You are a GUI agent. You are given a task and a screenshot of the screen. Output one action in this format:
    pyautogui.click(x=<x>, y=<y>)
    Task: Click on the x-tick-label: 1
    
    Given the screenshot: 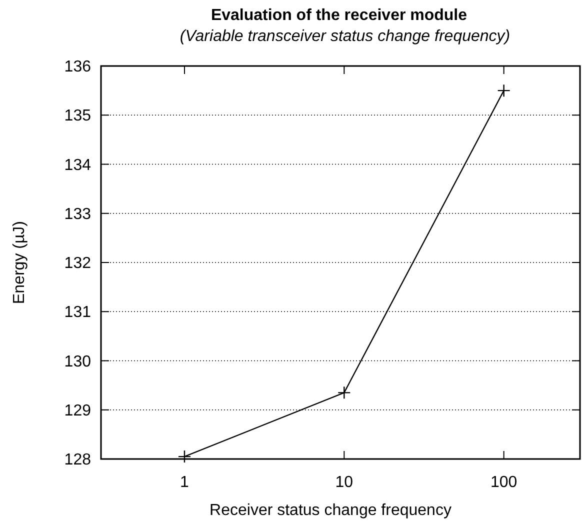 What is the action you would take?
    pyautogui.click(x=185, y=482)
    